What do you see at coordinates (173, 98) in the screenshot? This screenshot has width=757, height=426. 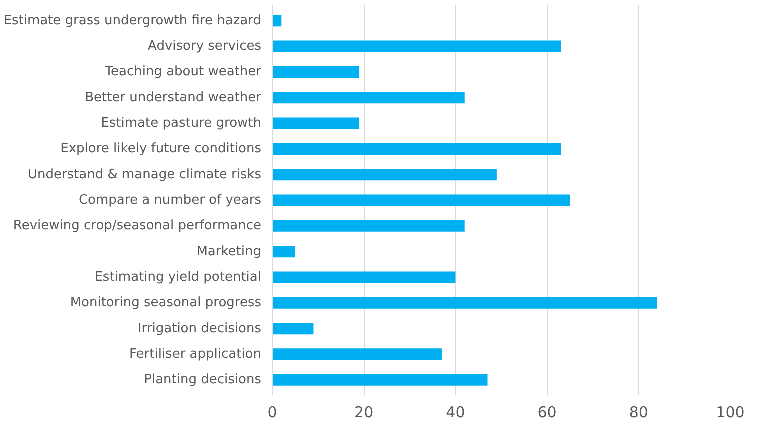 I see `y-tick-label: Better understand weather` at bounding box center [173, 98].